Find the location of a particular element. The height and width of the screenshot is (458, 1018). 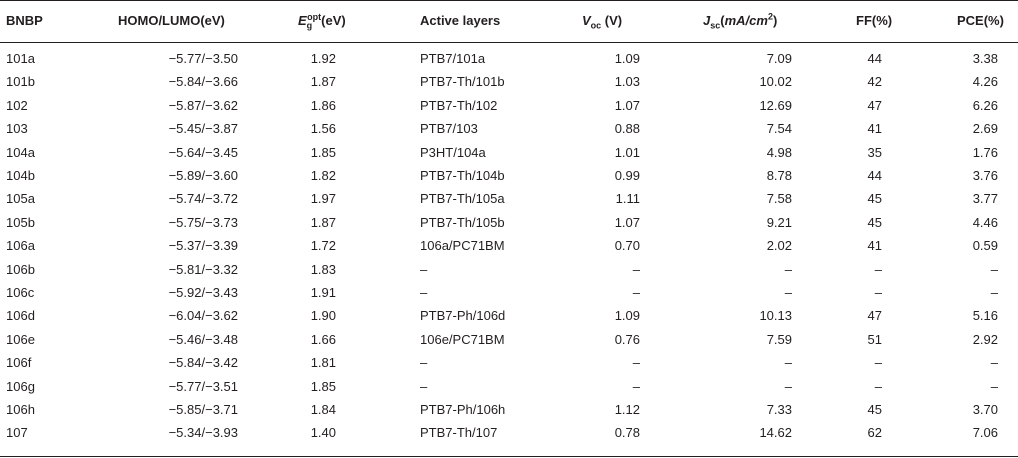

cell-eg: 1.40 is located at coordinates (323, 433).